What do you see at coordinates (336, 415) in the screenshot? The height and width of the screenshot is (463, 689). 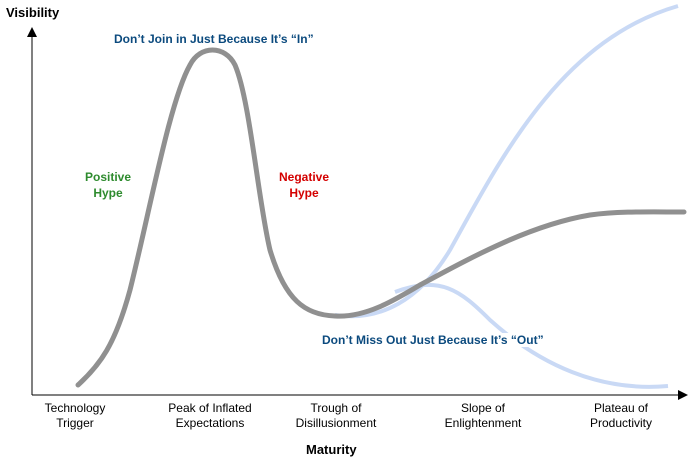 I see `phase-trough-of-disillusionment: Trough of Disillusionment` at bounding box center [336, 415].